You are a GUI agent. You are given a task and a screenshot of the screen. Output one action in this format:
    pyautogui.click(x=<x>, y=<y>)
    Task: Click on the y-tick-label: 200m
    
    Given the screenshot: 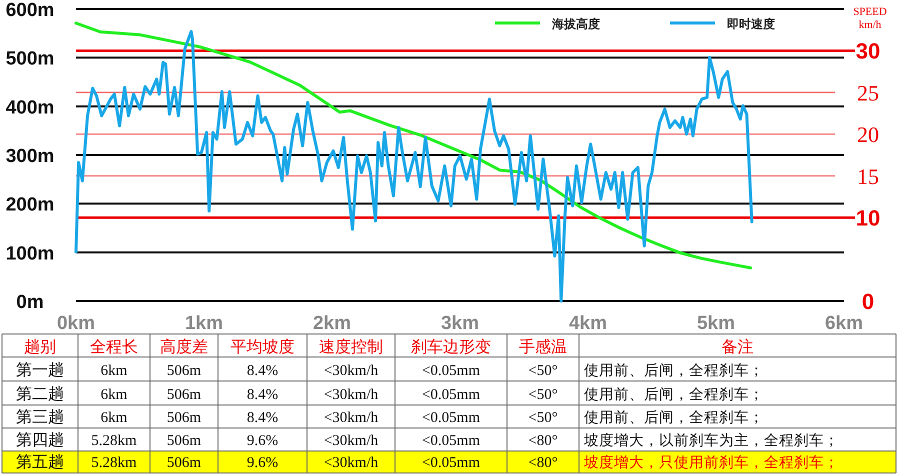 What is the action you would take?
    pyautogui.click(x=30, y=205)
    